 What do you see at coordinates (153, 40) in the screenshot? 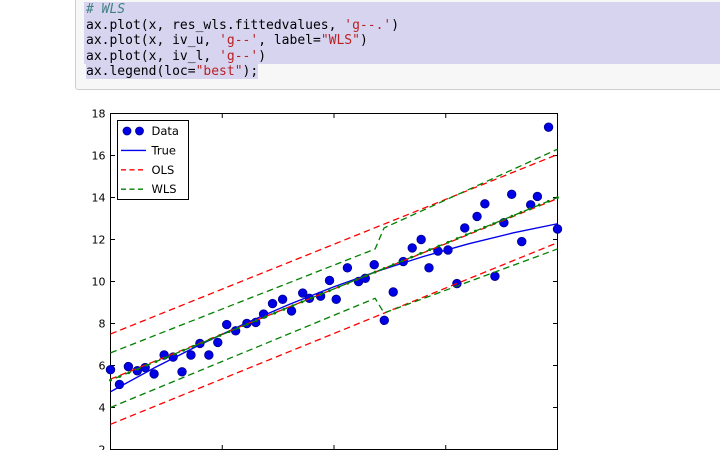
I see `code-token-plain: ax.plot(x, iv_u,` at bounding box center [153, 40].